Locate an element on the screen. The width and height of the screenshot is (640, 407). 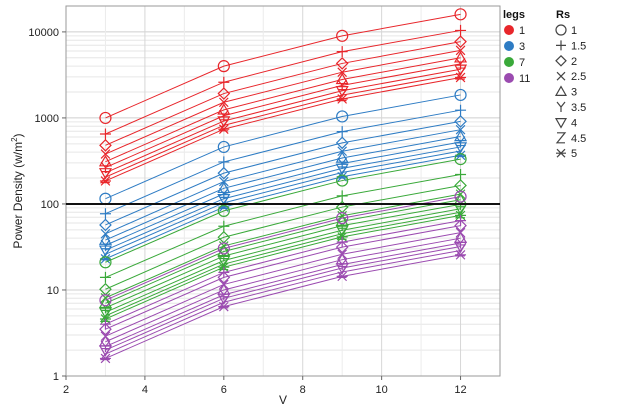
legend-legs-label: 3 is located at coordinates (522, 47).